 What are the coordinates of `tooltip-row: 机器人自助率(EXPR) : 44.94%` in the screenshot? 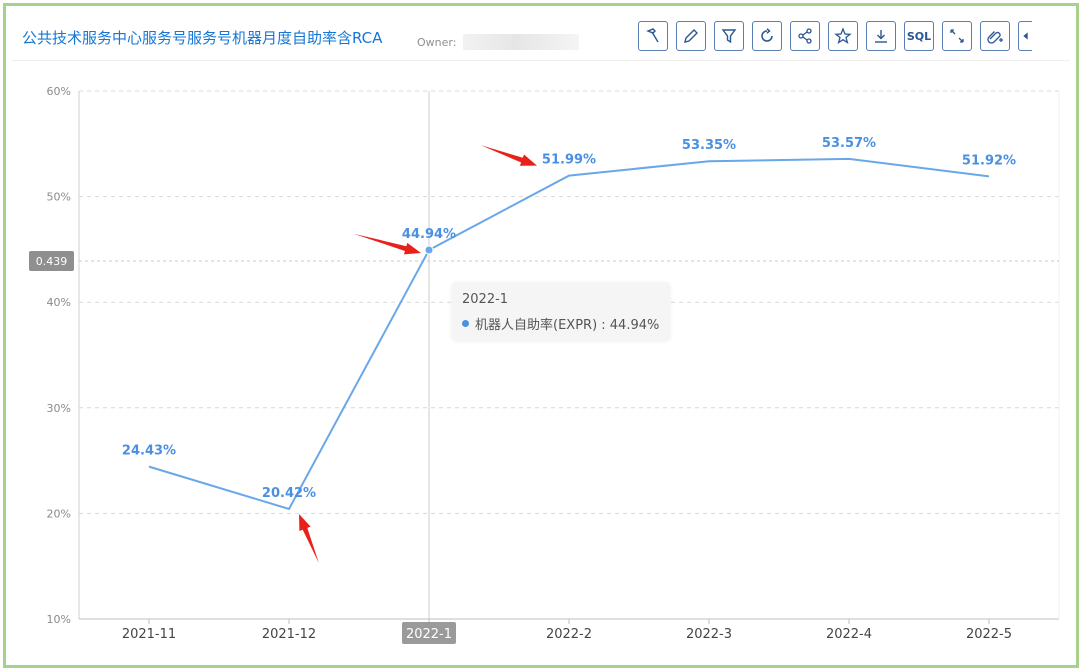 It's located at (560, 323).